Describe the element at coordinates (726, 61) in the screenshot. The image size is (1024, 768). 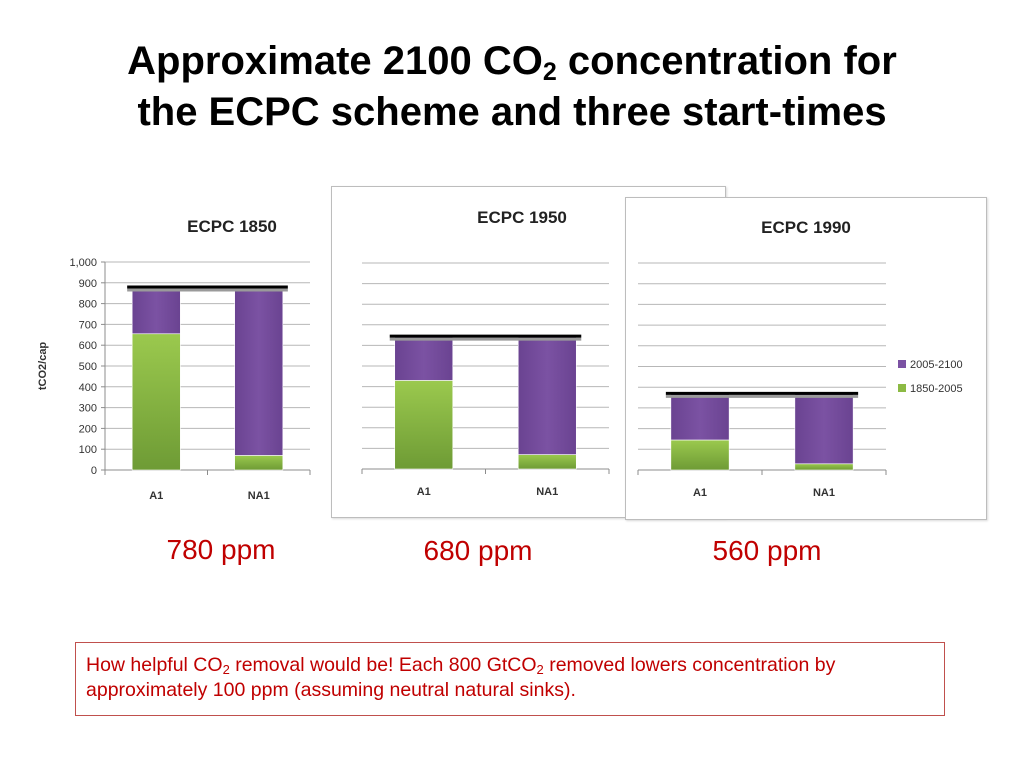
I see `title-text-b: concentration for` at that location.